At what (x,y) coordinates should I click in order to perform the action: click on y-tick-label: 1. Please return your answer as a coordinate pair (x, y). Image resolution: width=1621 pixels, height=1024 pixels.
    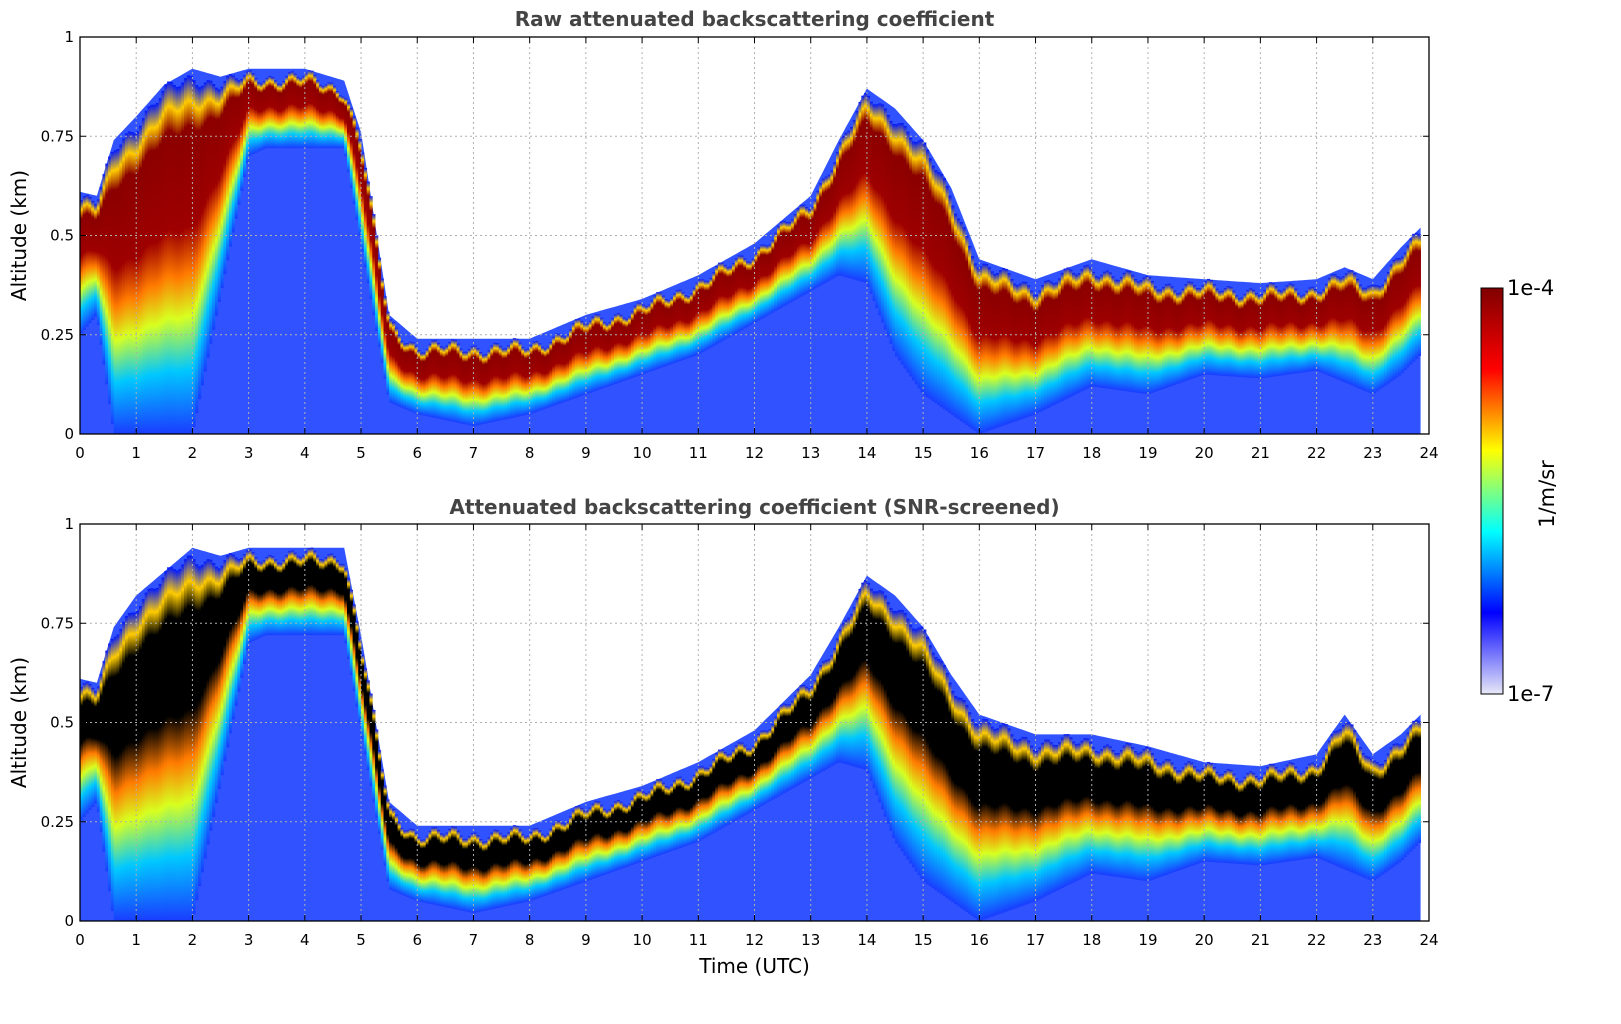
    Looking at the image, I should click on (69, 37).